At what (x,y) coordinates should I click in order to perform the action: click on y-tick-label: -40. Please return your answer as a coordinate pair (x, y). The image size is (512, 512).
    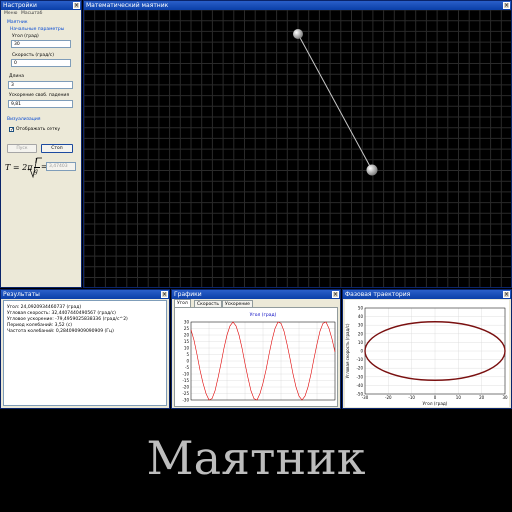
    Looking at the image, I should click on (359, 385).